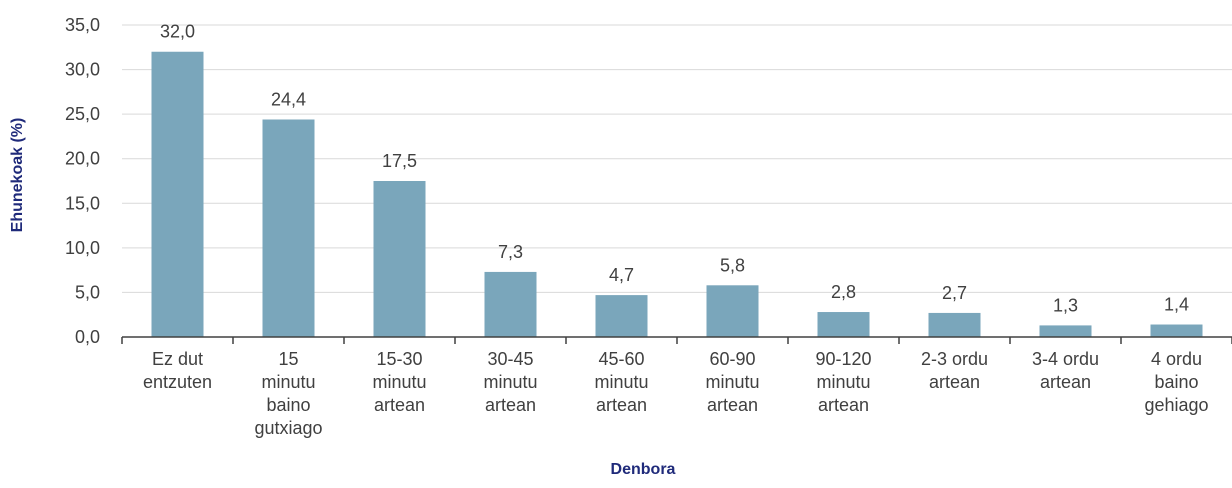 The width and height of the screenshot is (1232, 488). Describe the element at coordinates (17, 175) in the screenshot. I see `y-axis-title: Ehunekoak (%)` at that location.